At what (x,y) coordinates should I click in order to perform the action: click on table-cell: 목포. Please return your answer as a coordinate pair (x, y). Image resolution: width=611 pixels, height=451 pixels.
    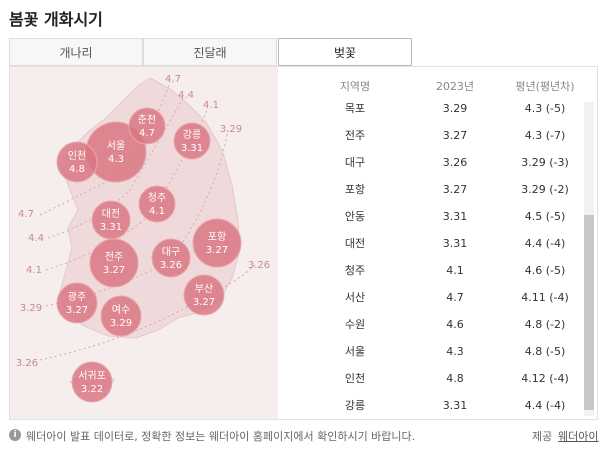
    Looking at the image, I should click on (355, 109).